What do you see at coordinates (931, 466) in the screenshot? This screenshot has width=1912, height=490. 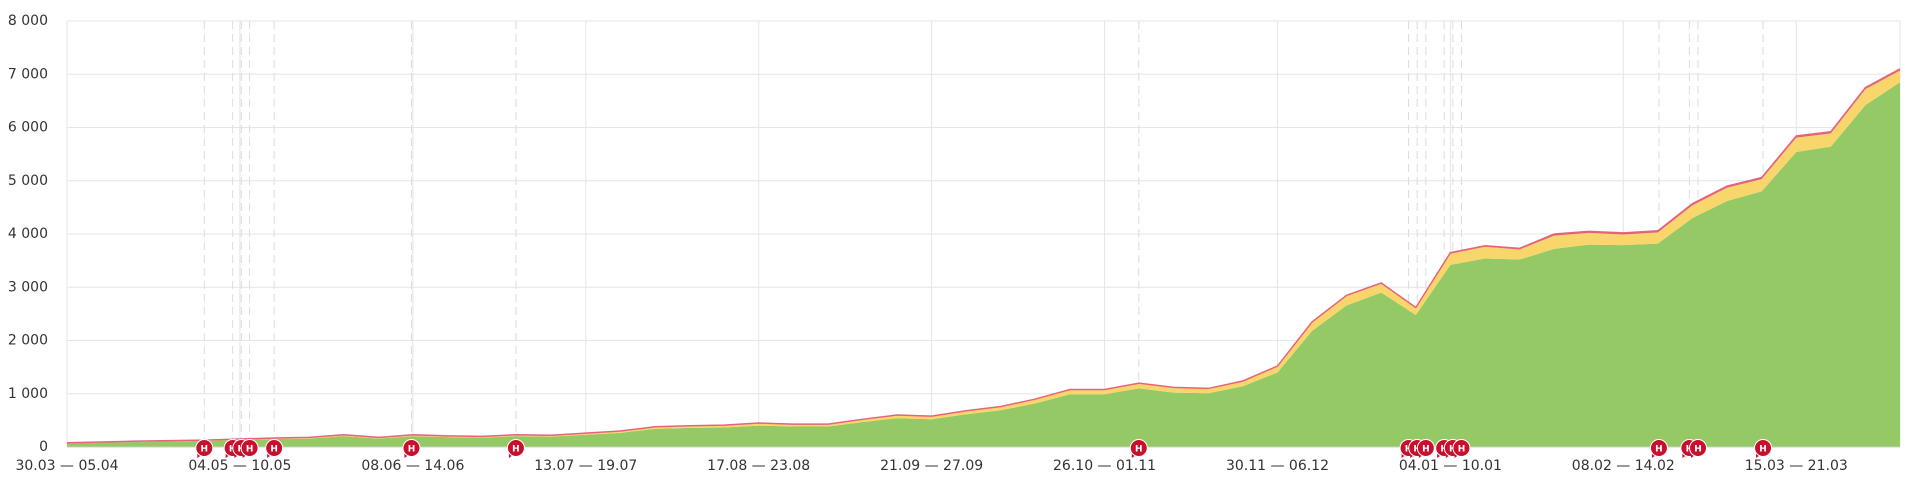 I see `x-tick-label: 21.09 — 27.09` at bounding box center [931, 466].